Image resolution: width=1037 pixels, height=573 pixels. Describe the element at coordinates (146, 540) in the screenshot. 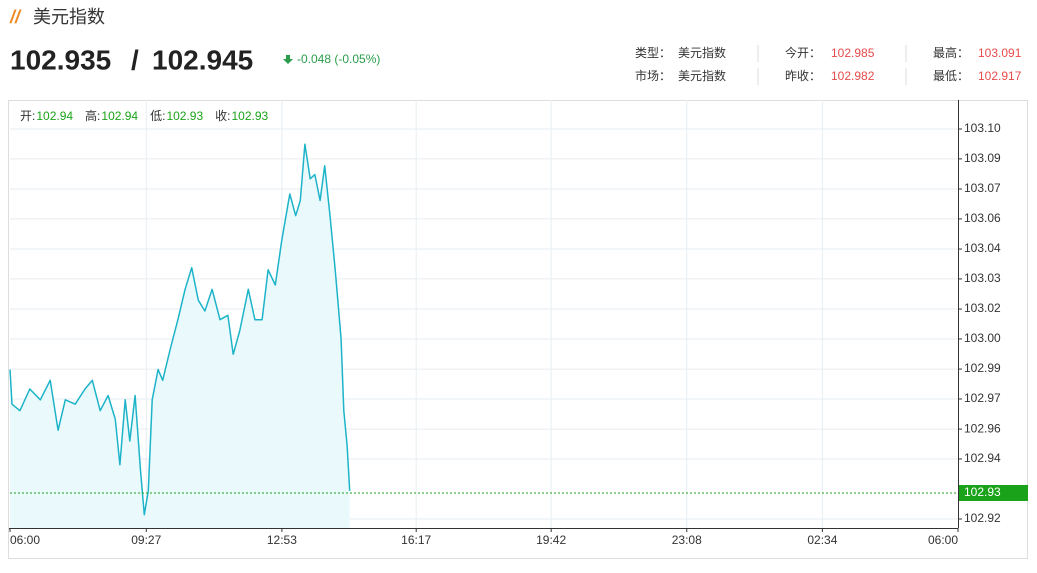

I see `x-tick-label: 09:27` at that location.